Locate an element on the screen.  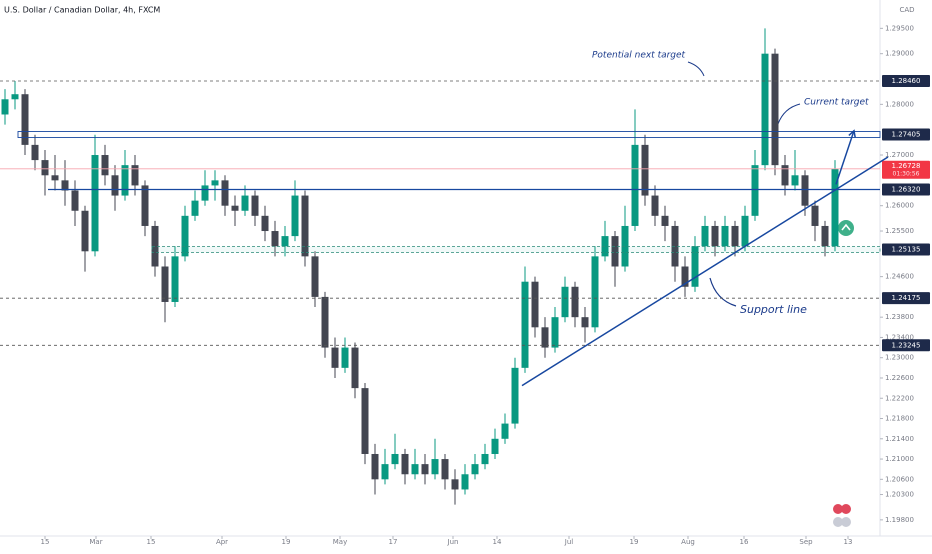
x-tick-label: 17 is located at coordinates (393, 542).